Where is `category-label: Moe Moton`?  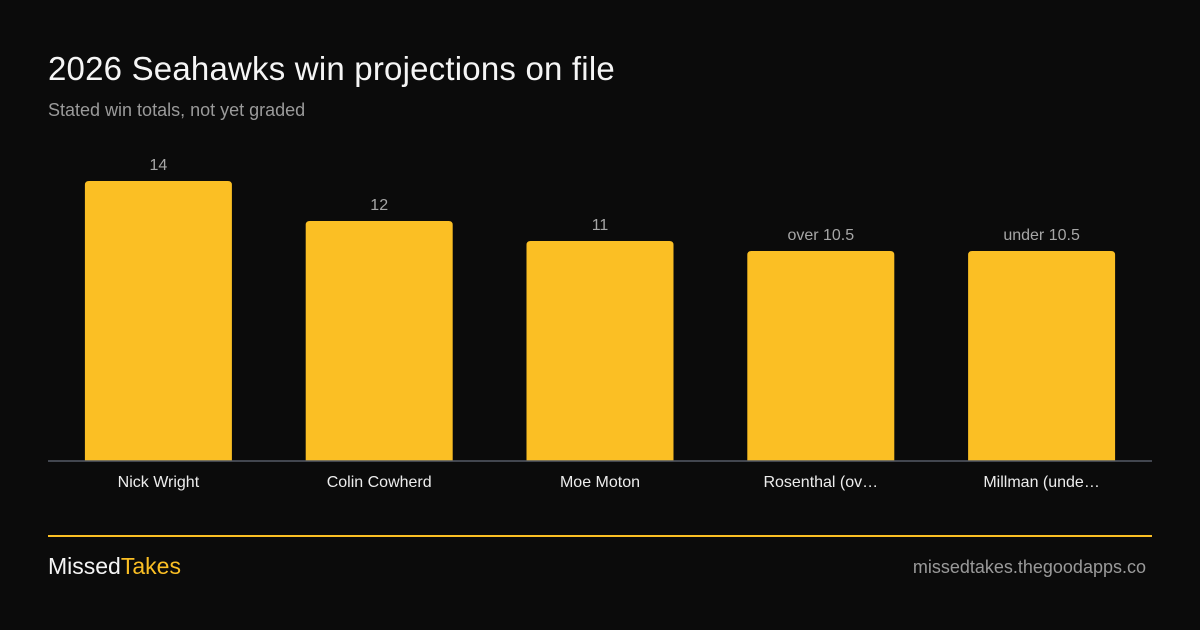
category-label: Moe Moton is located at coordinates (600, 482).